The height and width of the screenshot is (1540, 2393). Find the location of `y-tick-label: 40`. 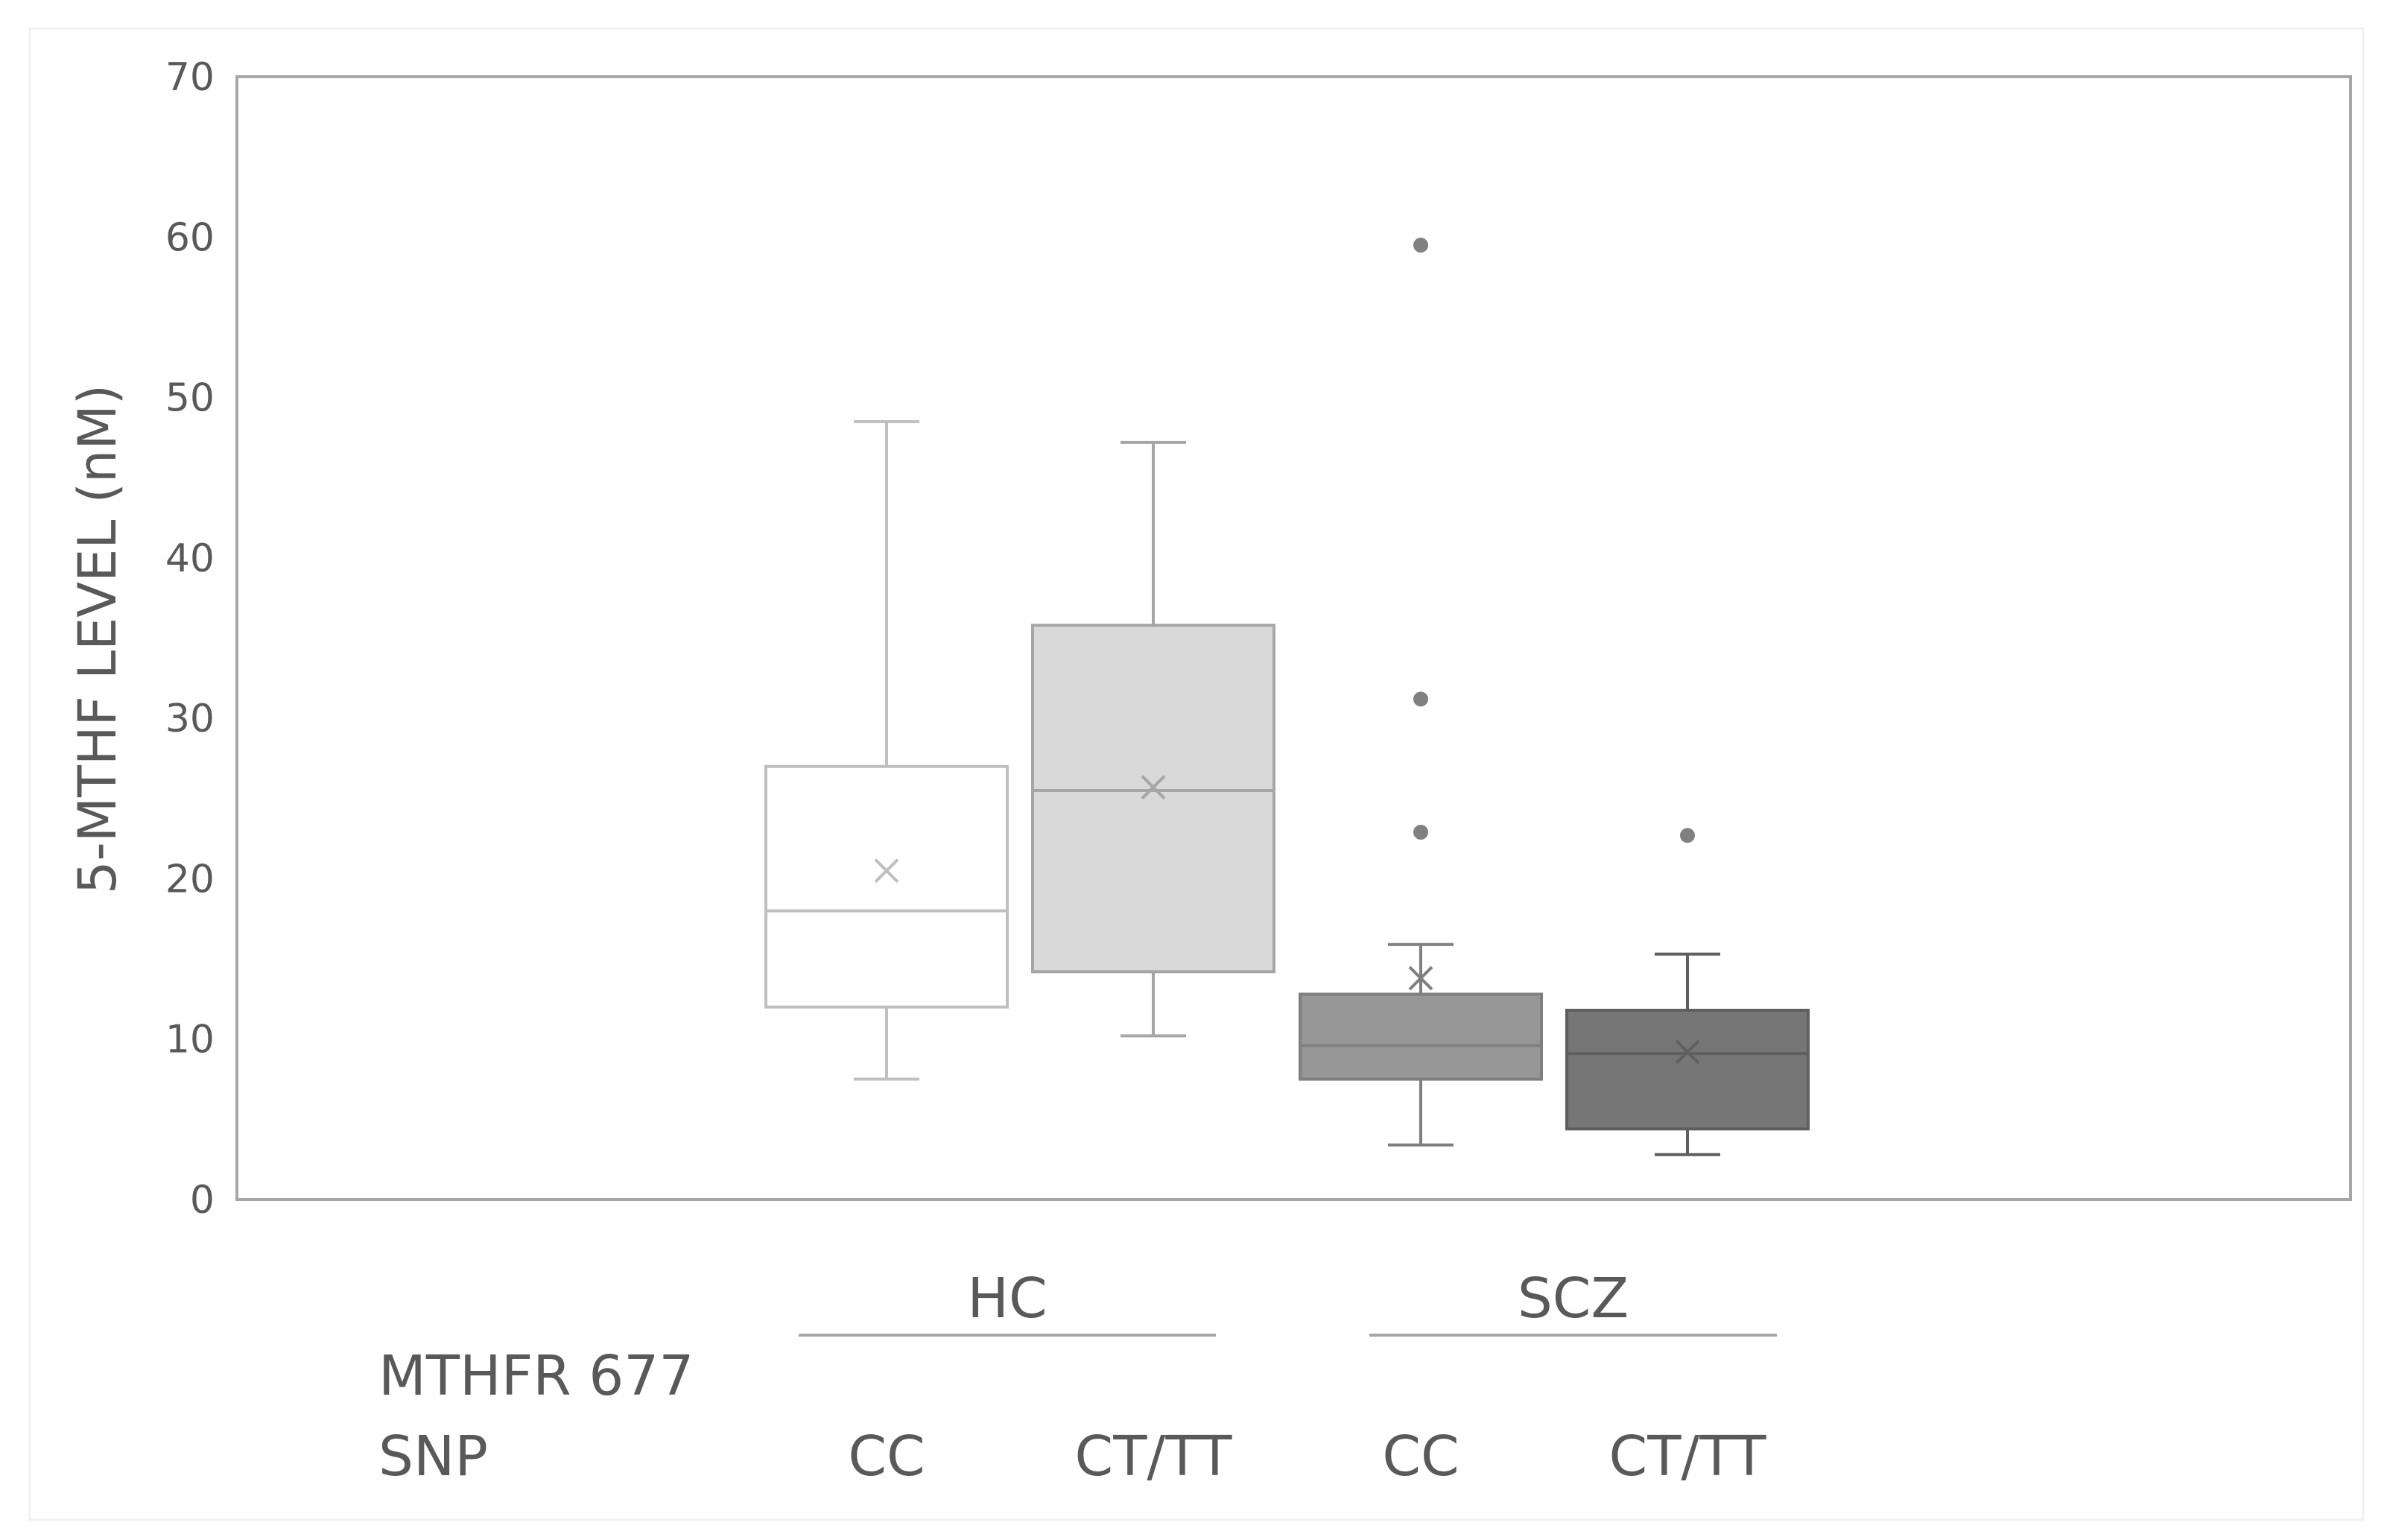

y-tick-label: 40 is located at coordinates (190, 558).